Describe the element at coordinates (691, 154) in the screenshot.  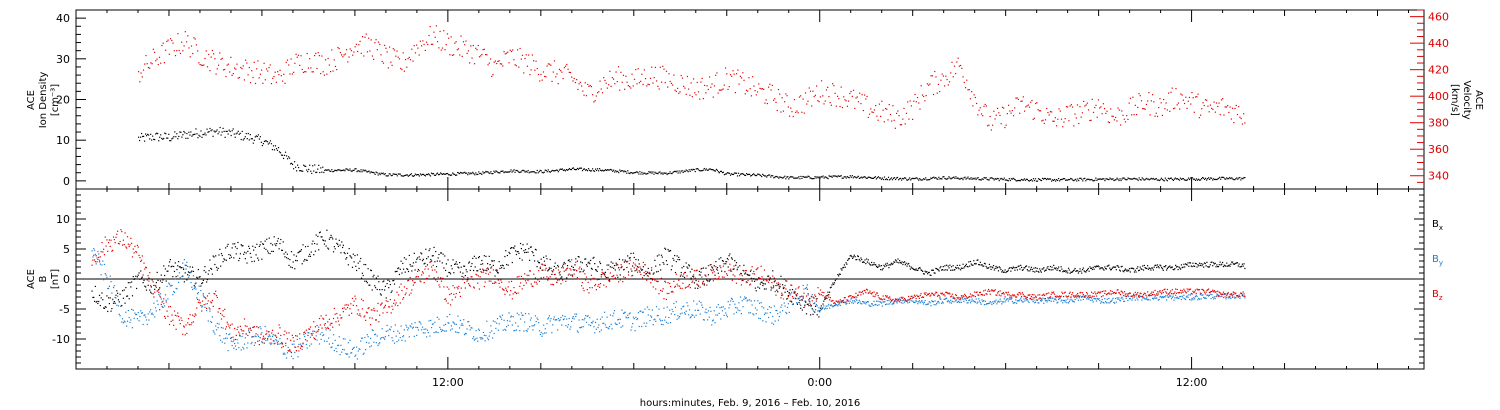
I see `ion-density-series` at that location.